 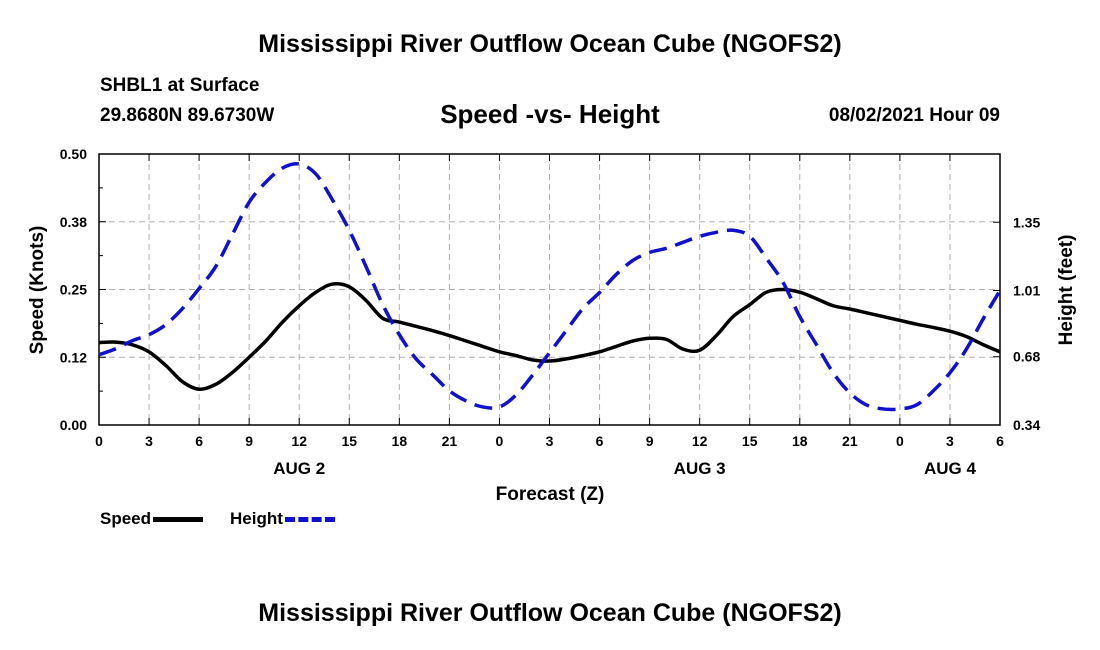 I want to click on legend-speed: Speed, so click(x=152, y=519).